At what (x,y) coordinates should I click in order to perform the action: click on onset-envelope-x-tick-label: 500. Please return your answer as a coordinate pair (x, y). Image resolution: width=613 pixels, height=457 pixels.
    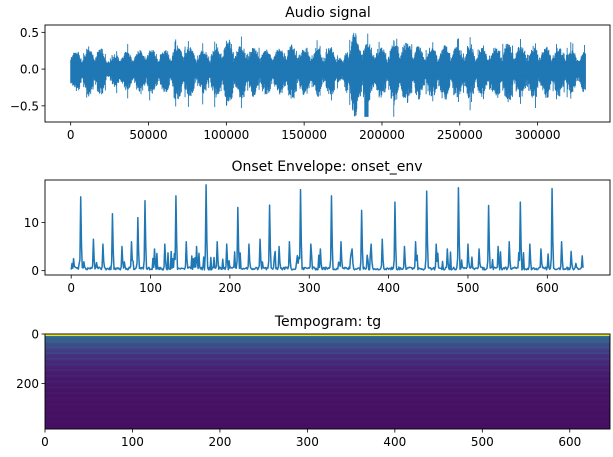
    Looking at the image, I should click on (468, 288).